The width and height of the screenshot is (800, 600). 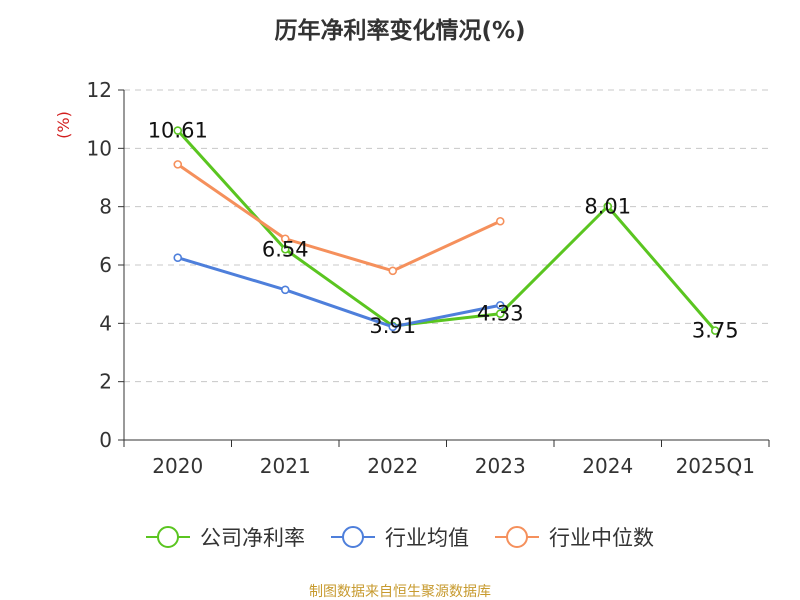 I want to click on legend-label: 行业均值, so click(x=427, y=538).